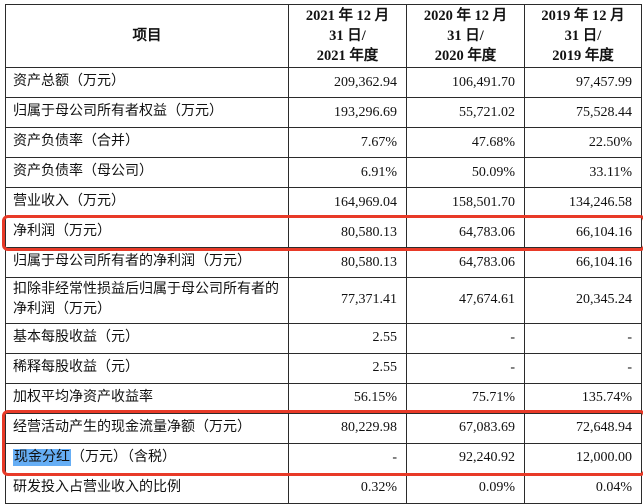 The height and width of the screenshot is (504, 643). Describe the element at coordinates (347, 172) in the screenshot. I see `row-value-2021: 6.91%` at that location.